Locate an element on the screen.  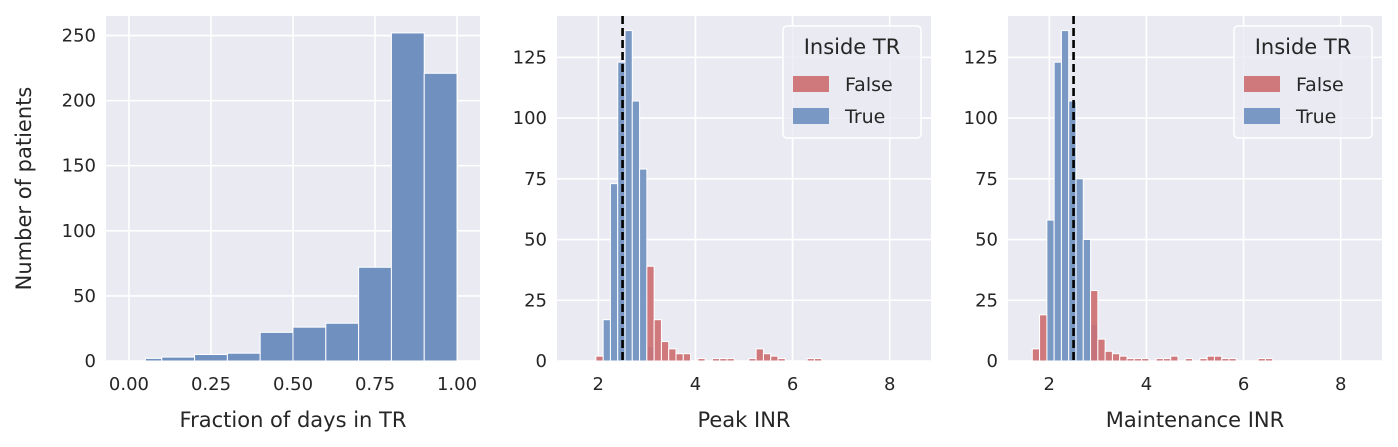
chart-2-ytick-label: 25 is located at coordinates (535, 300).